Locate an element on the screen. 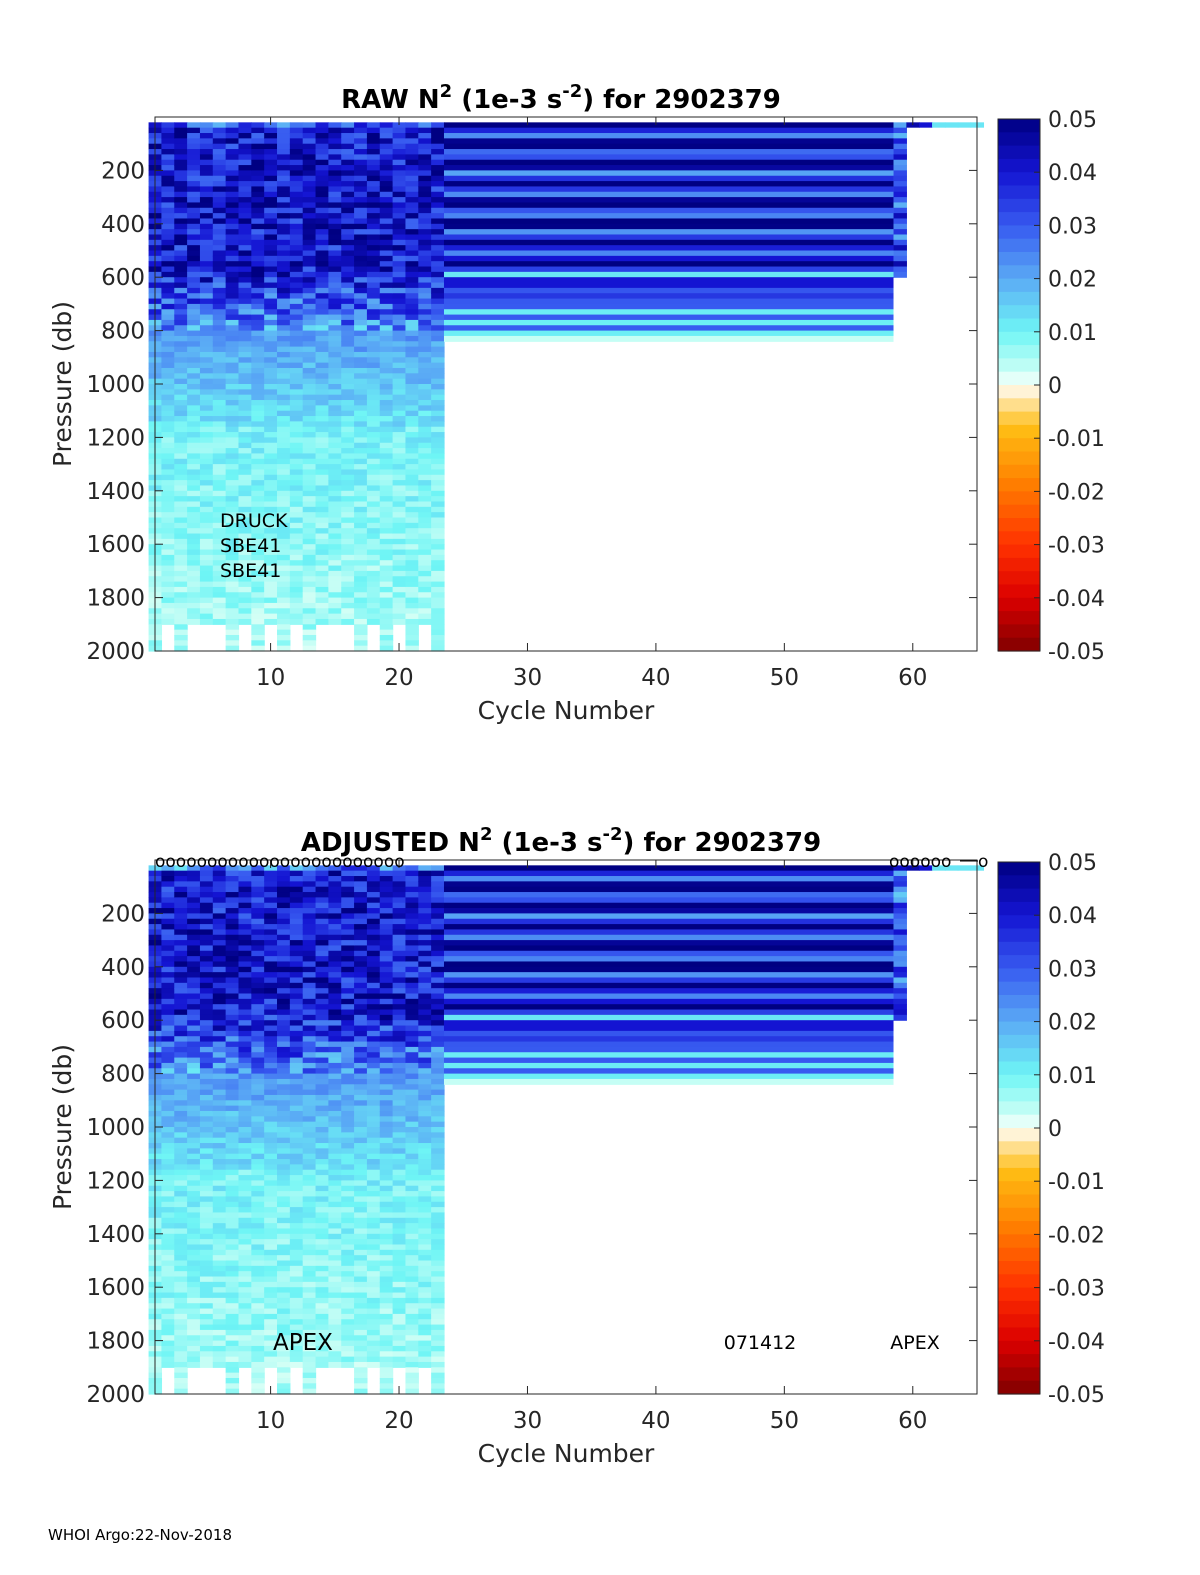 The image size is (1200, 1575). colorbar-tick-label: -0.01 is located at coordinates (1076, 439).